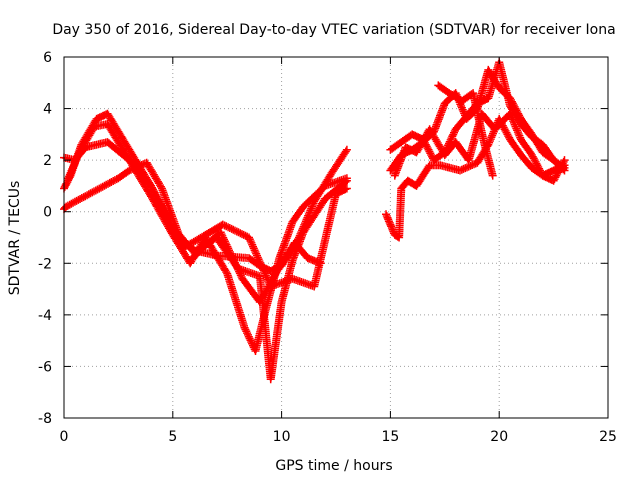 The width and height of the screenshot is (640, 480). I want to click on series-track-e, so click(255, 267).